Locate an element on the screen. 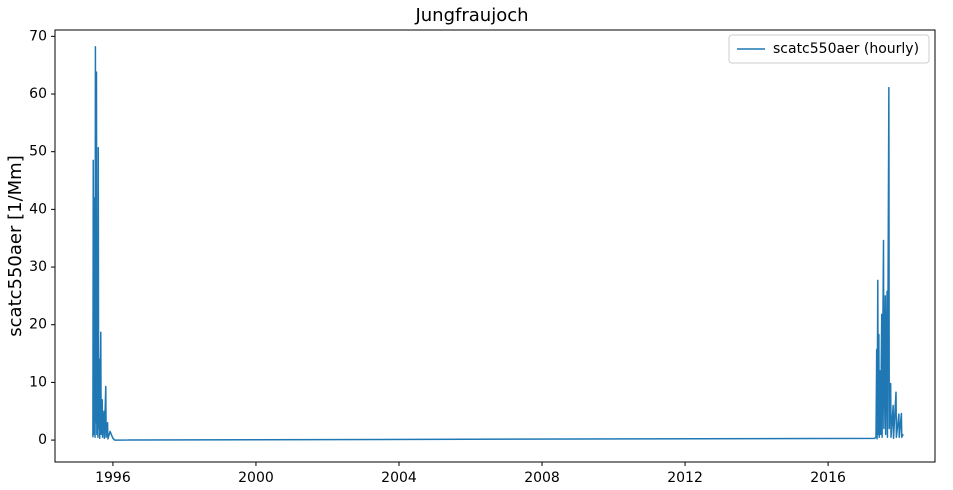  y-axis-label: scatc550aer [1/Mm] is located at coordinates (15, 245).